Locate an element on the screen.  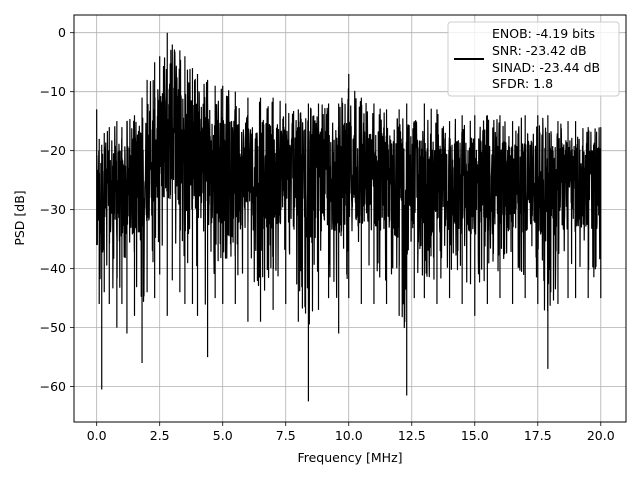
legend-box is located at coordinates (533, 59).